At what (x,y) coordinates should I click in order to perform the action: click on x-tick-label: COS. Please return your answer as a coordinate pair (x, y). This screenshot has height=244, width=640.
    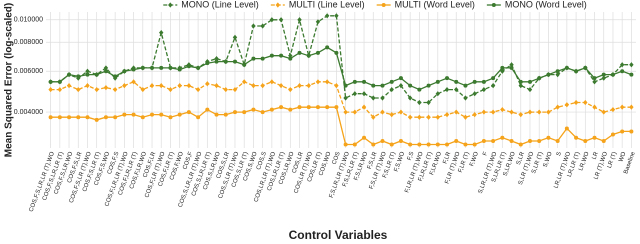
    Looking at the image, I should click on (337, 158).